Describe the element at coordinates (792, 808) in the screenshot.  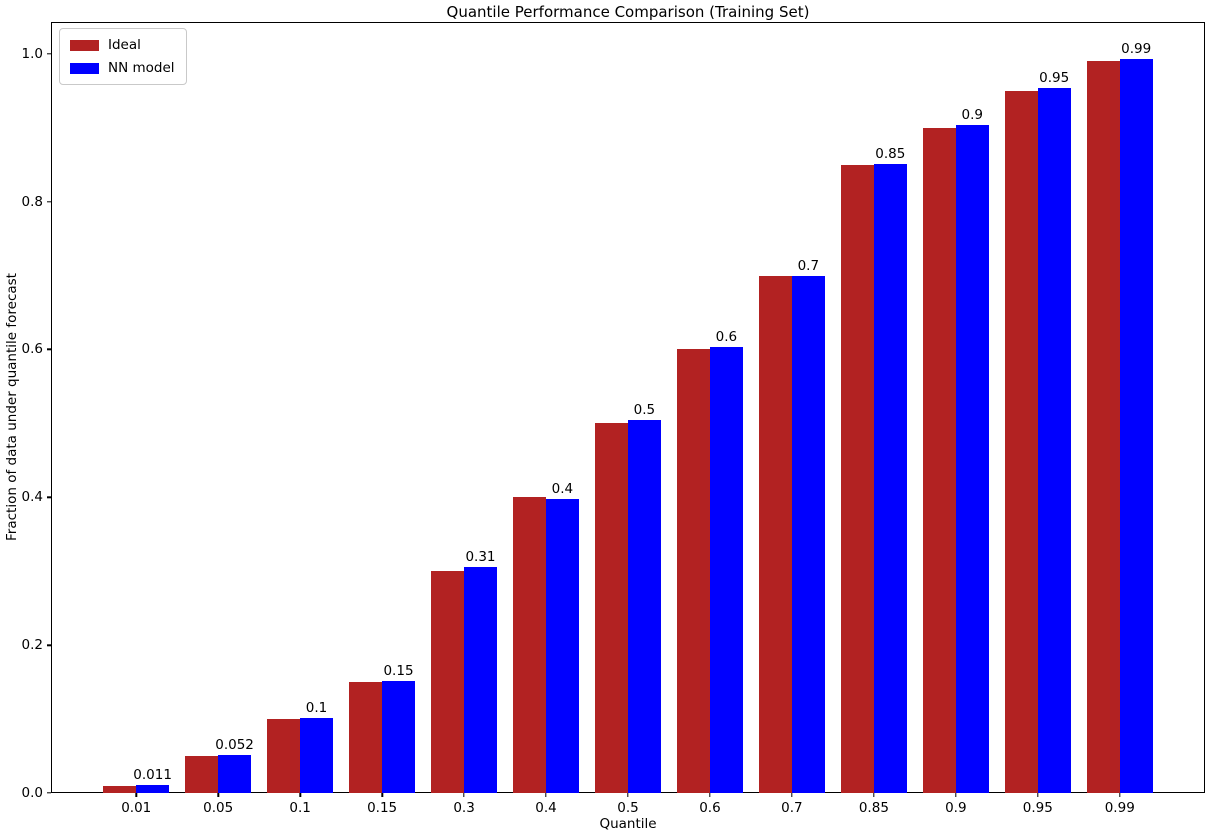
I see `x-tick-label: 0.7` at that location.